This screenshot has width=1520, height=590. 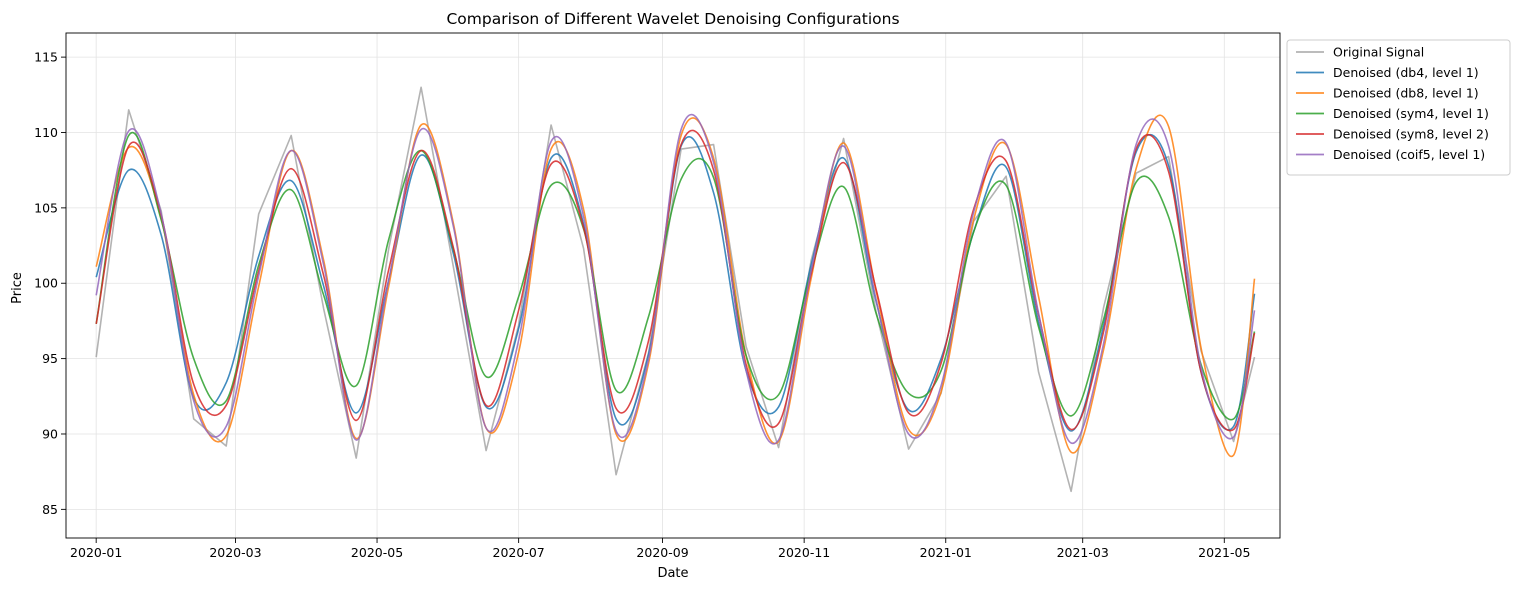 I want to click on y-tick-label: 95, so click(x=50, y=358).